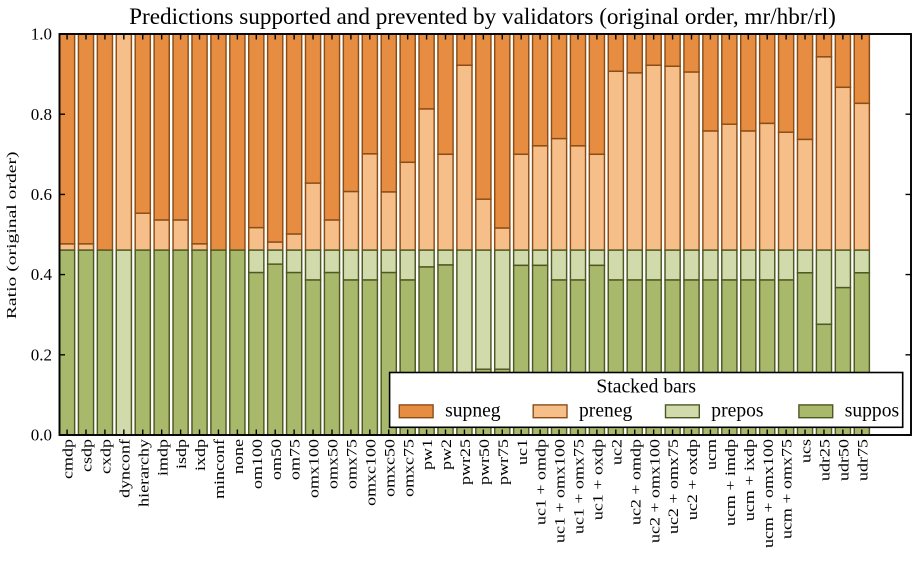  I want to click on svg-text: uc1 + oxdp, so click(597, 479).